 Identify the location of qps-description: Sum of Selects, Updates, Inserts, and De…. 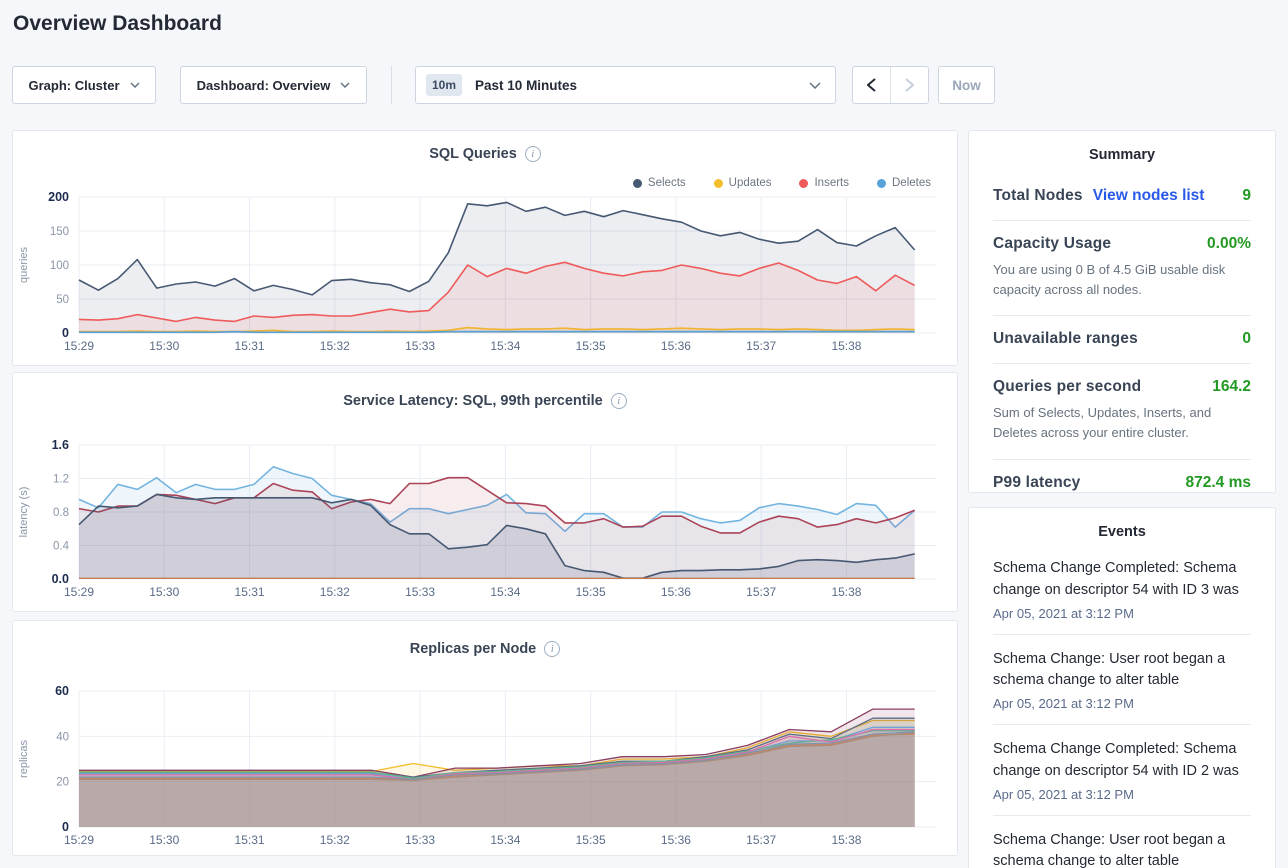
(1102, 423).